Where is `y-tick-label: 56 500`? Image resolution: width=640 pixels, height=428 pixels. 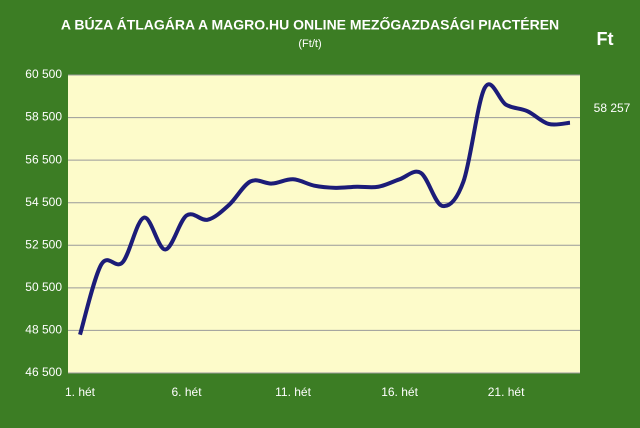
y-tick-label: 56 500 is located at coordinates (43, 159).